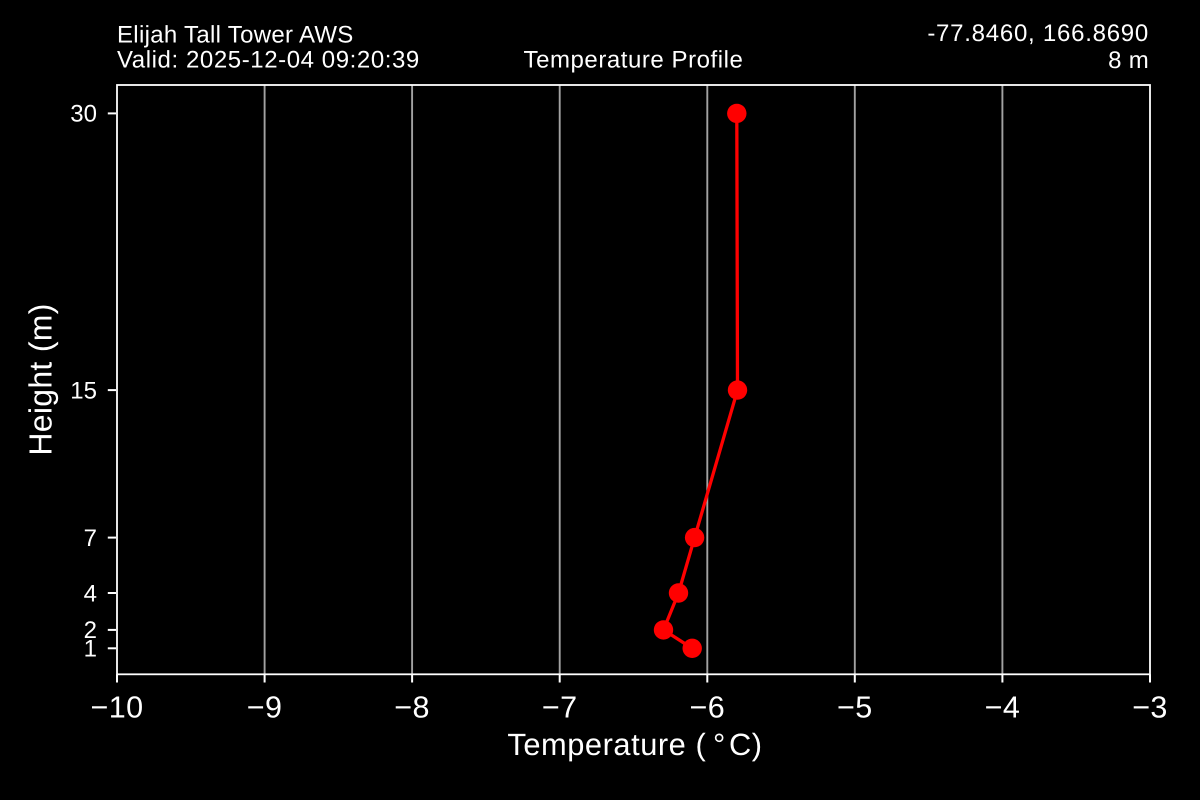 Image resolution: width=1200 pixels, height=800 pixels. What do you see at coordinates (634, 744) in the screenshot?
I see `svg-text: Temperature ( ° C)` at bounding box center [634, 744].